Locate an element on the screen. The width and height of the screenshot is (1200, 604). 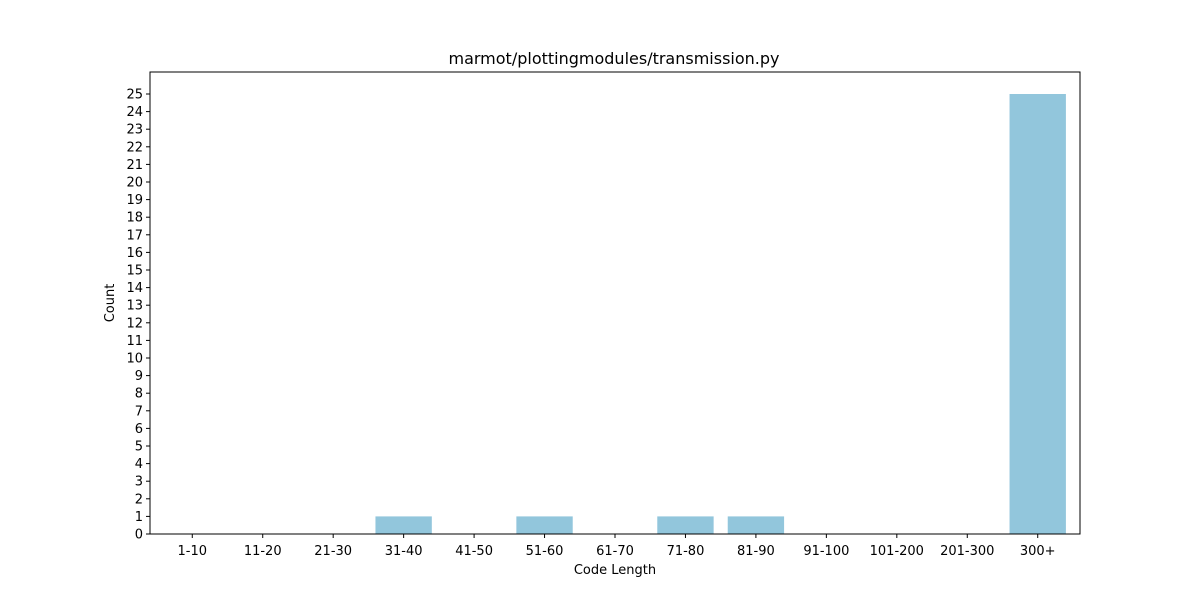
y-tick-label: 25 is located at coordinates (134, 95).